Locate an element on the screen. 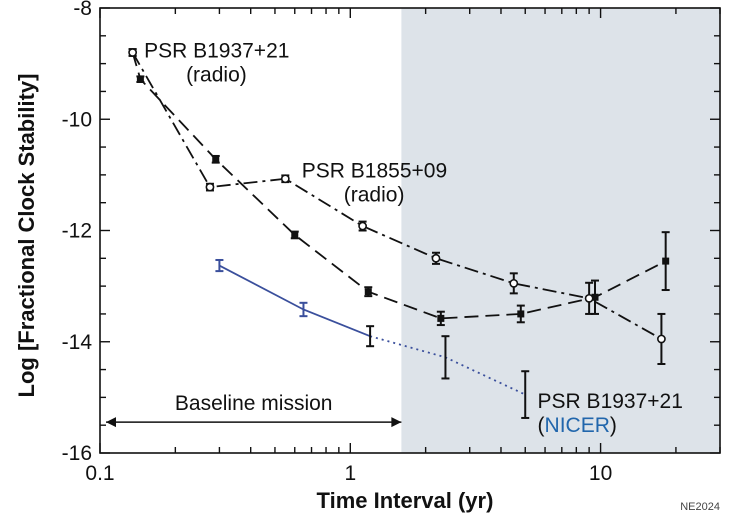 This screenshot has height=518, width=731. y-tick-label: -10 is located at coordinates (77, 119).